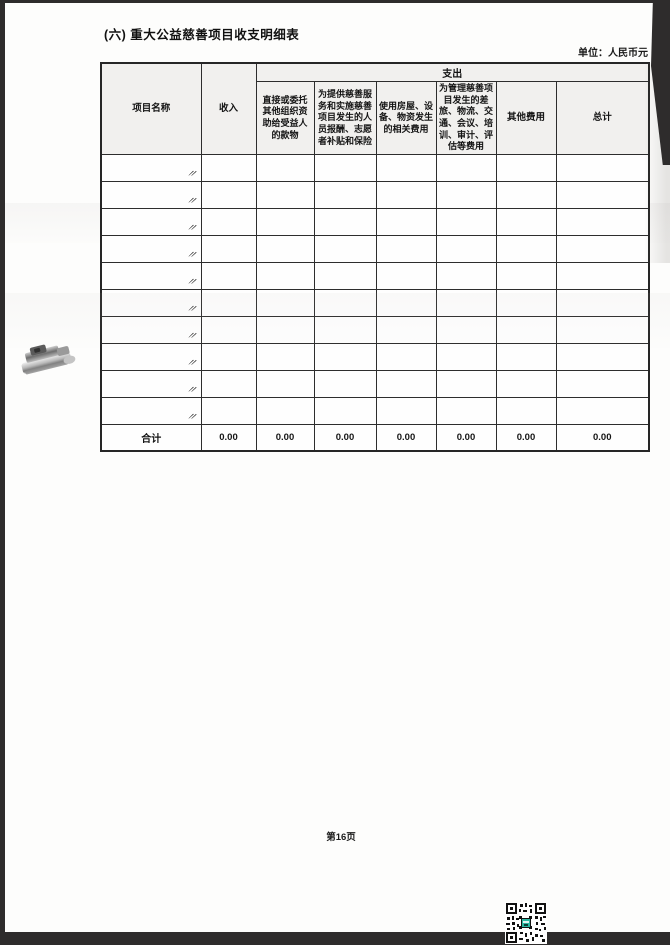 The image size is (670, 945). Describe the element at coordinates (228, 109) in the screenshot. I see `column-header-income: 收入` at that location.